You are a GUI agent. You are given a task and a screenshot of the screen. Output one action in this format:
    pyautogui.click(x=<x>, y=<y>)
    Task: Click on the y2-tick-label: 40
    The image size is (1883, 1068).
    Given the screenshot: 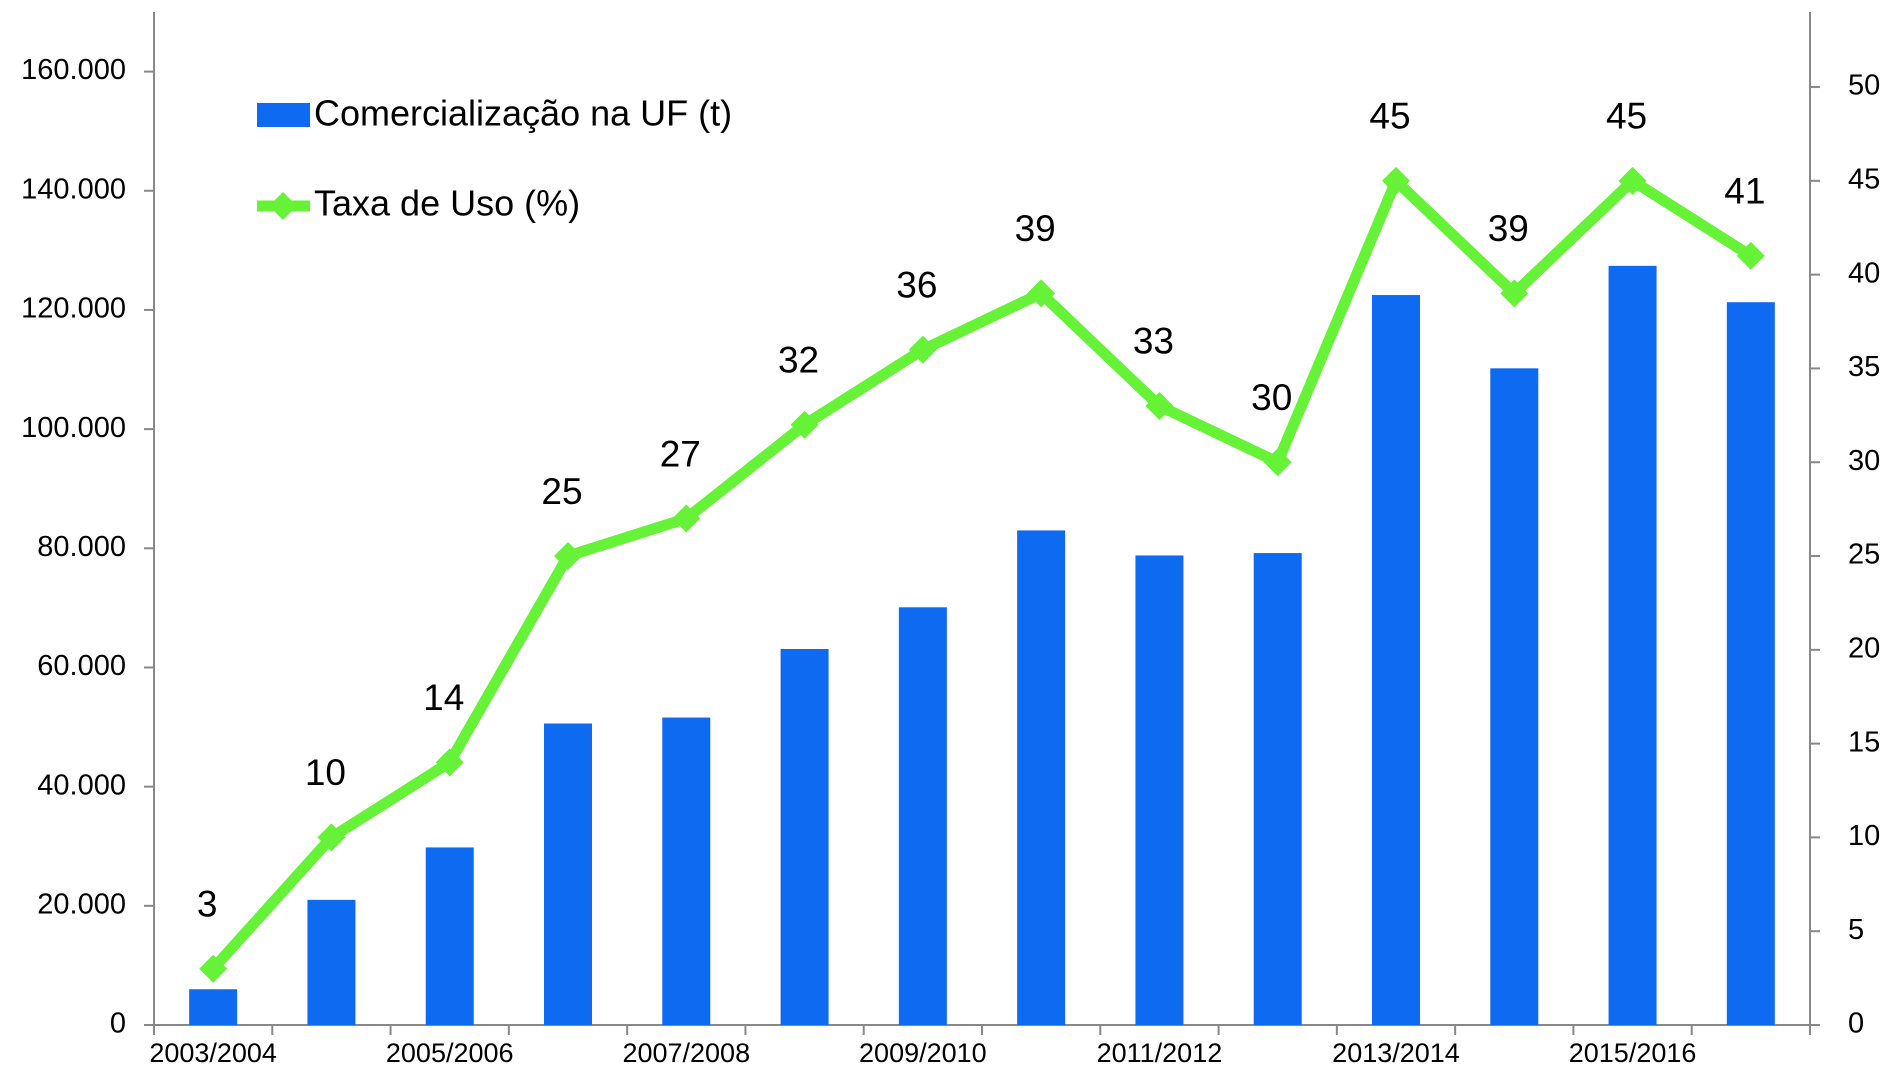 What is the action you would take?
    pyautogui.click(x=1864, y=273)
    